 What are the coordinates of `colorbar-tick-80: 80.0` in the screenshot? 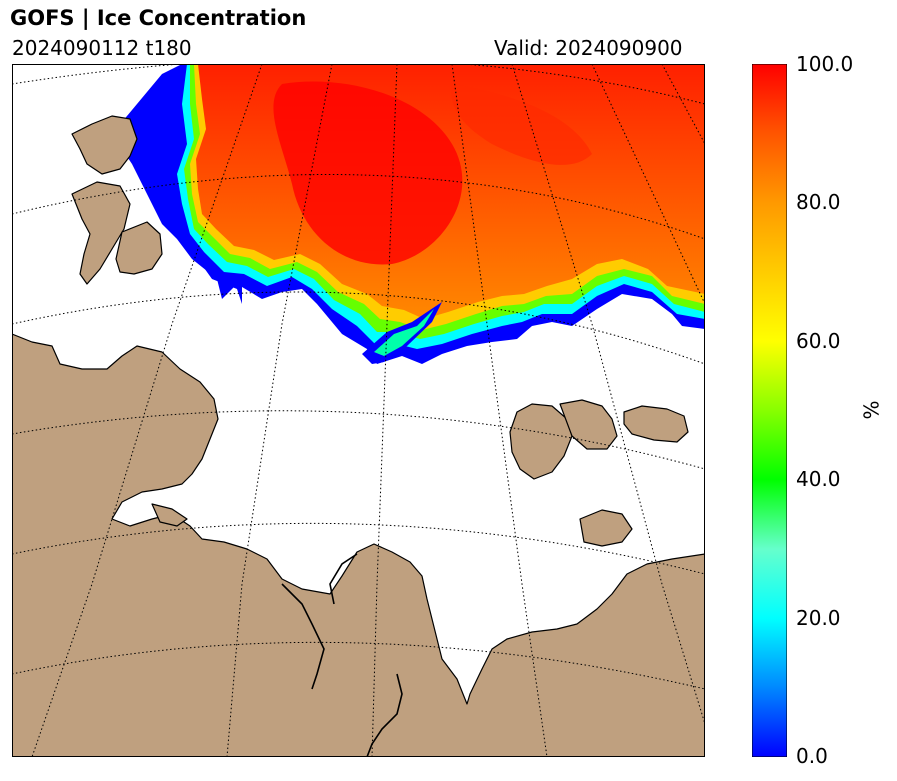 It's located at (818, 202).